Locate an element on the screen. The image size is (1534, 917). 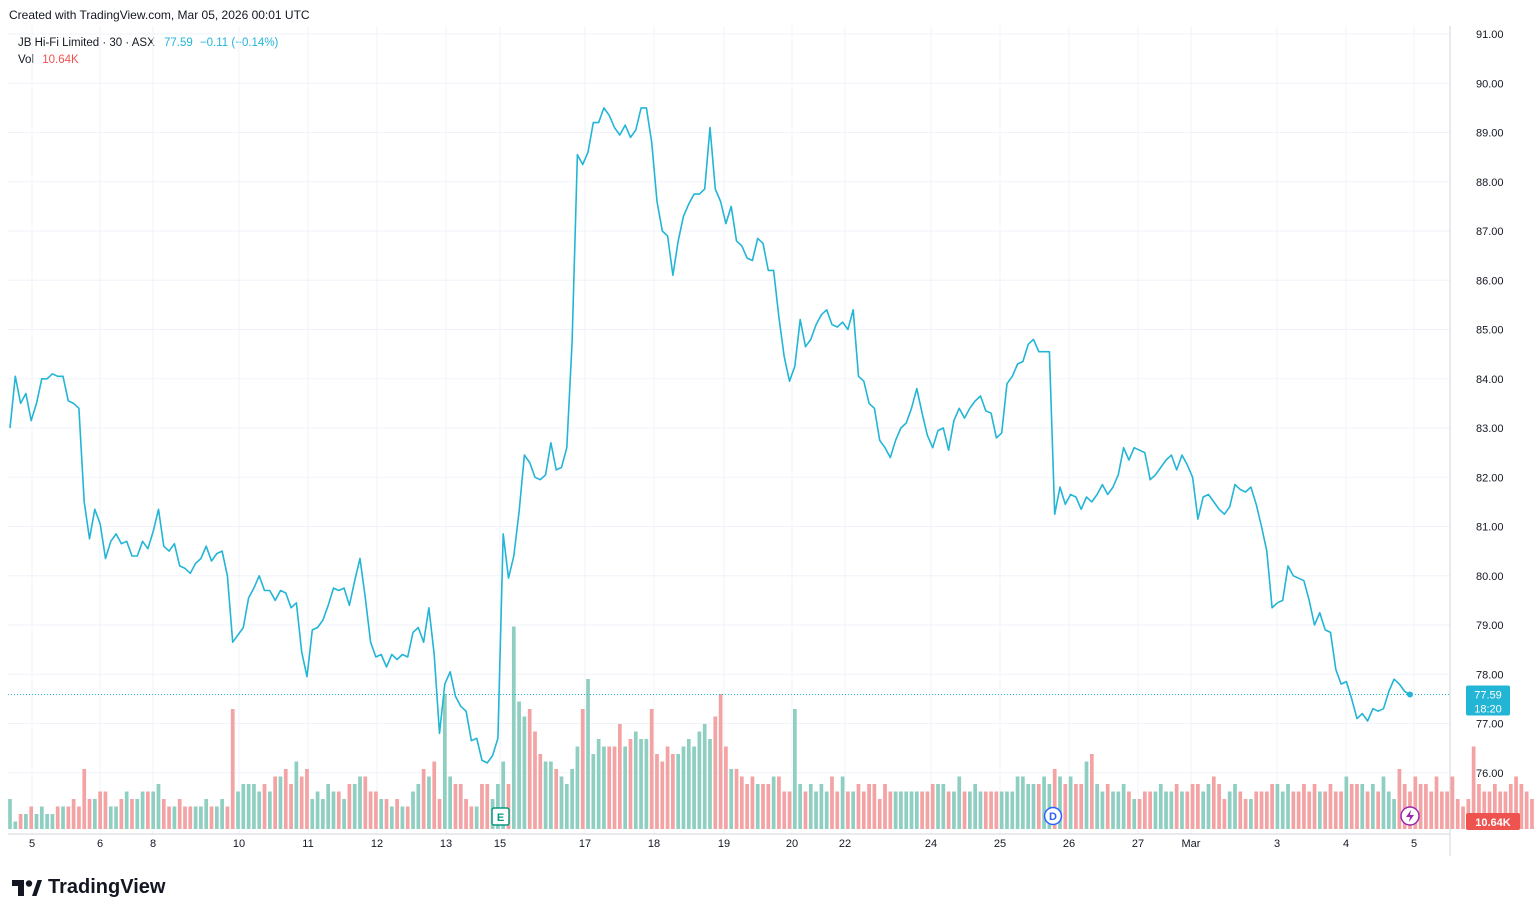
lightning-icon is located at coordinates (1410, 816).